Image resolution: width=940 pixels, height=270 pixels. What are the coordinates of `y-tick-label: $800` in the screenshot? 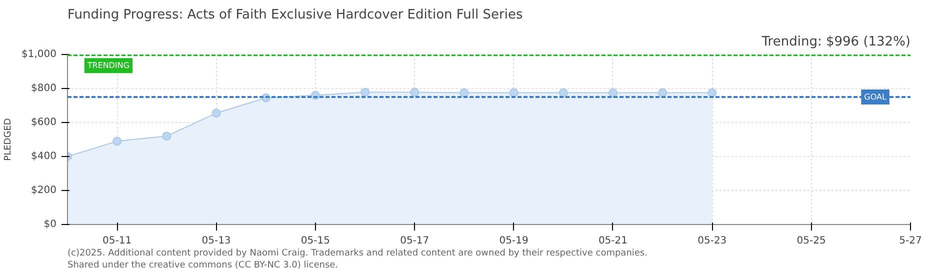 It's located at (44, 88).